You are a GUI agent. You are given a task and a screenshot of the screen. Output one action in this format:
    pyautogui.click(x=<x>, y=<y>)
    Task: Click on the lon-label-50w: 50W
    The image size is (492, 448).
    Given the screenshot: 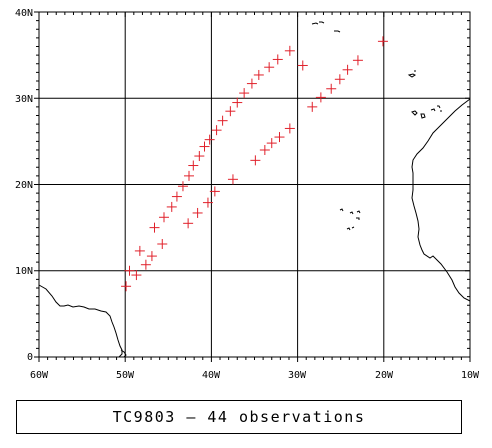 What is the action you would take?
    pyautogui.click(x=125, y=375)
    